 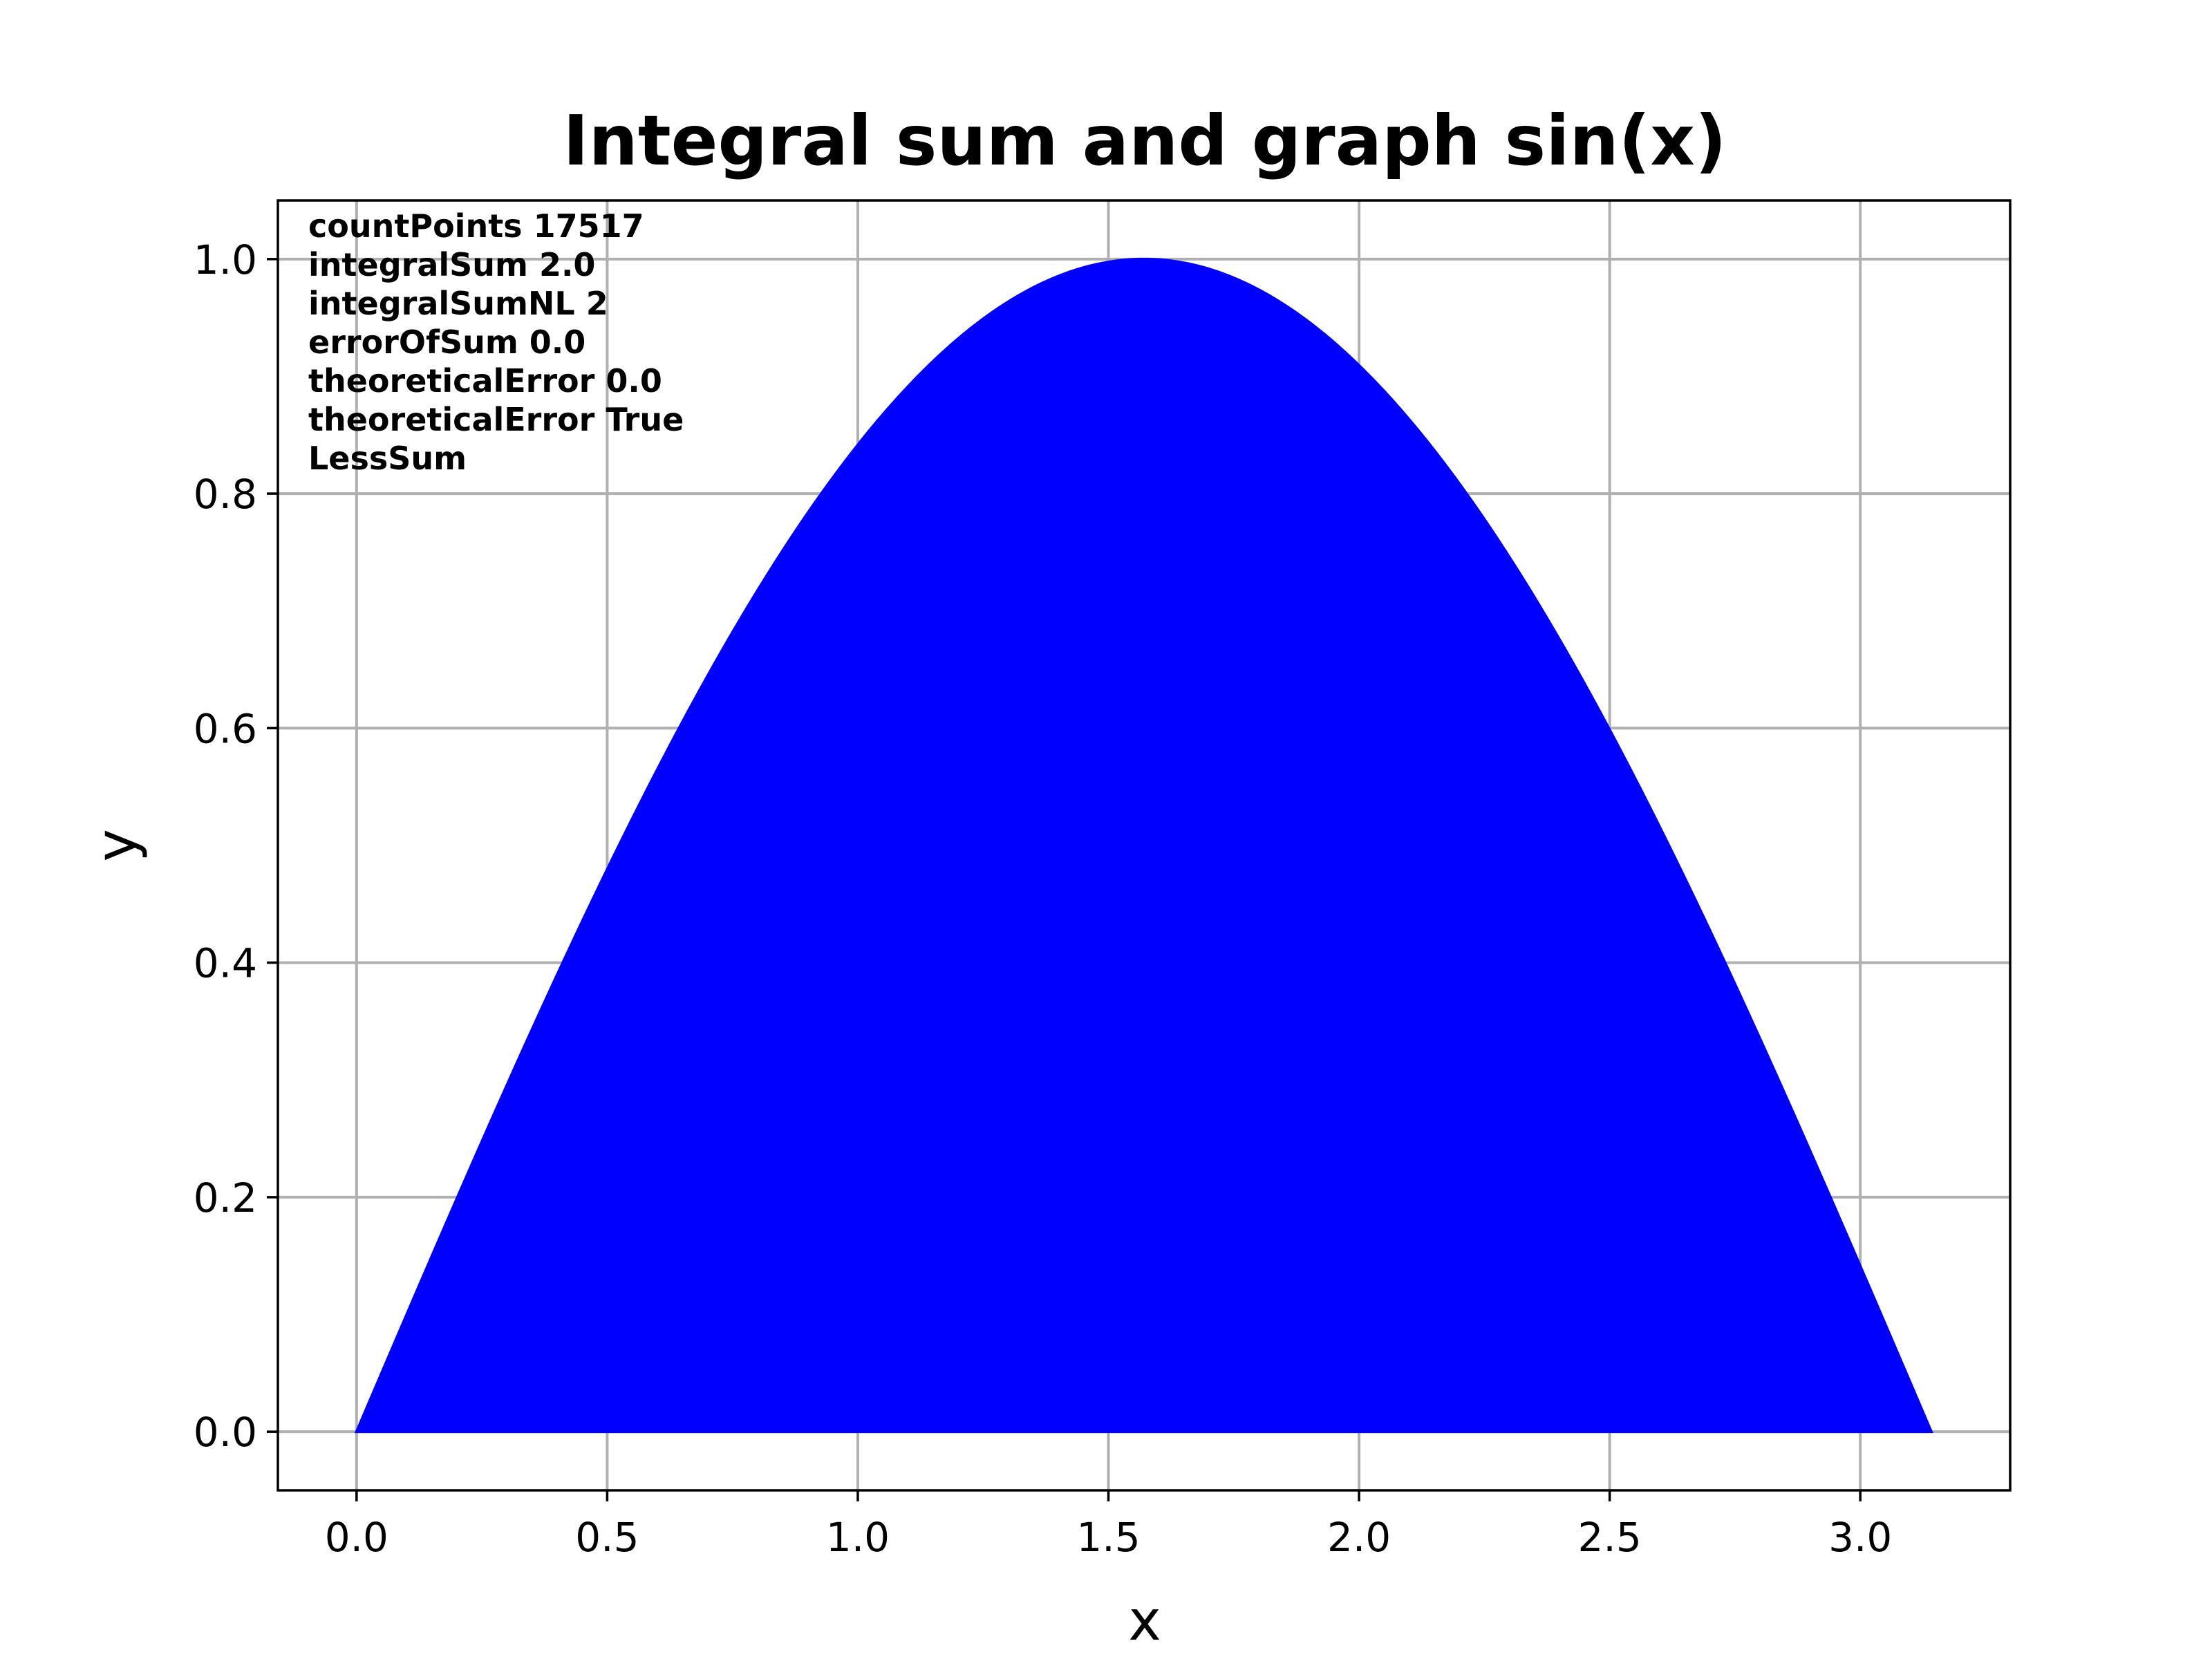 What do you see at coordinates (1108, 1537) in the screenshot?
I see `x-tick-label: 1.5` at bounding box center [1108, 1537].